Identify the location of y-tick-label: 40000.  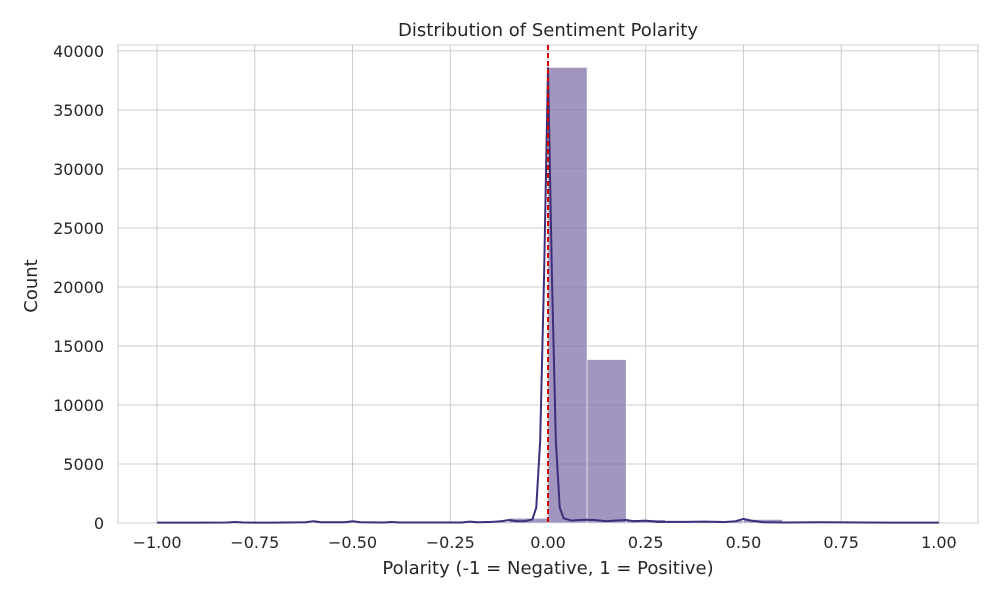
(78, 51).